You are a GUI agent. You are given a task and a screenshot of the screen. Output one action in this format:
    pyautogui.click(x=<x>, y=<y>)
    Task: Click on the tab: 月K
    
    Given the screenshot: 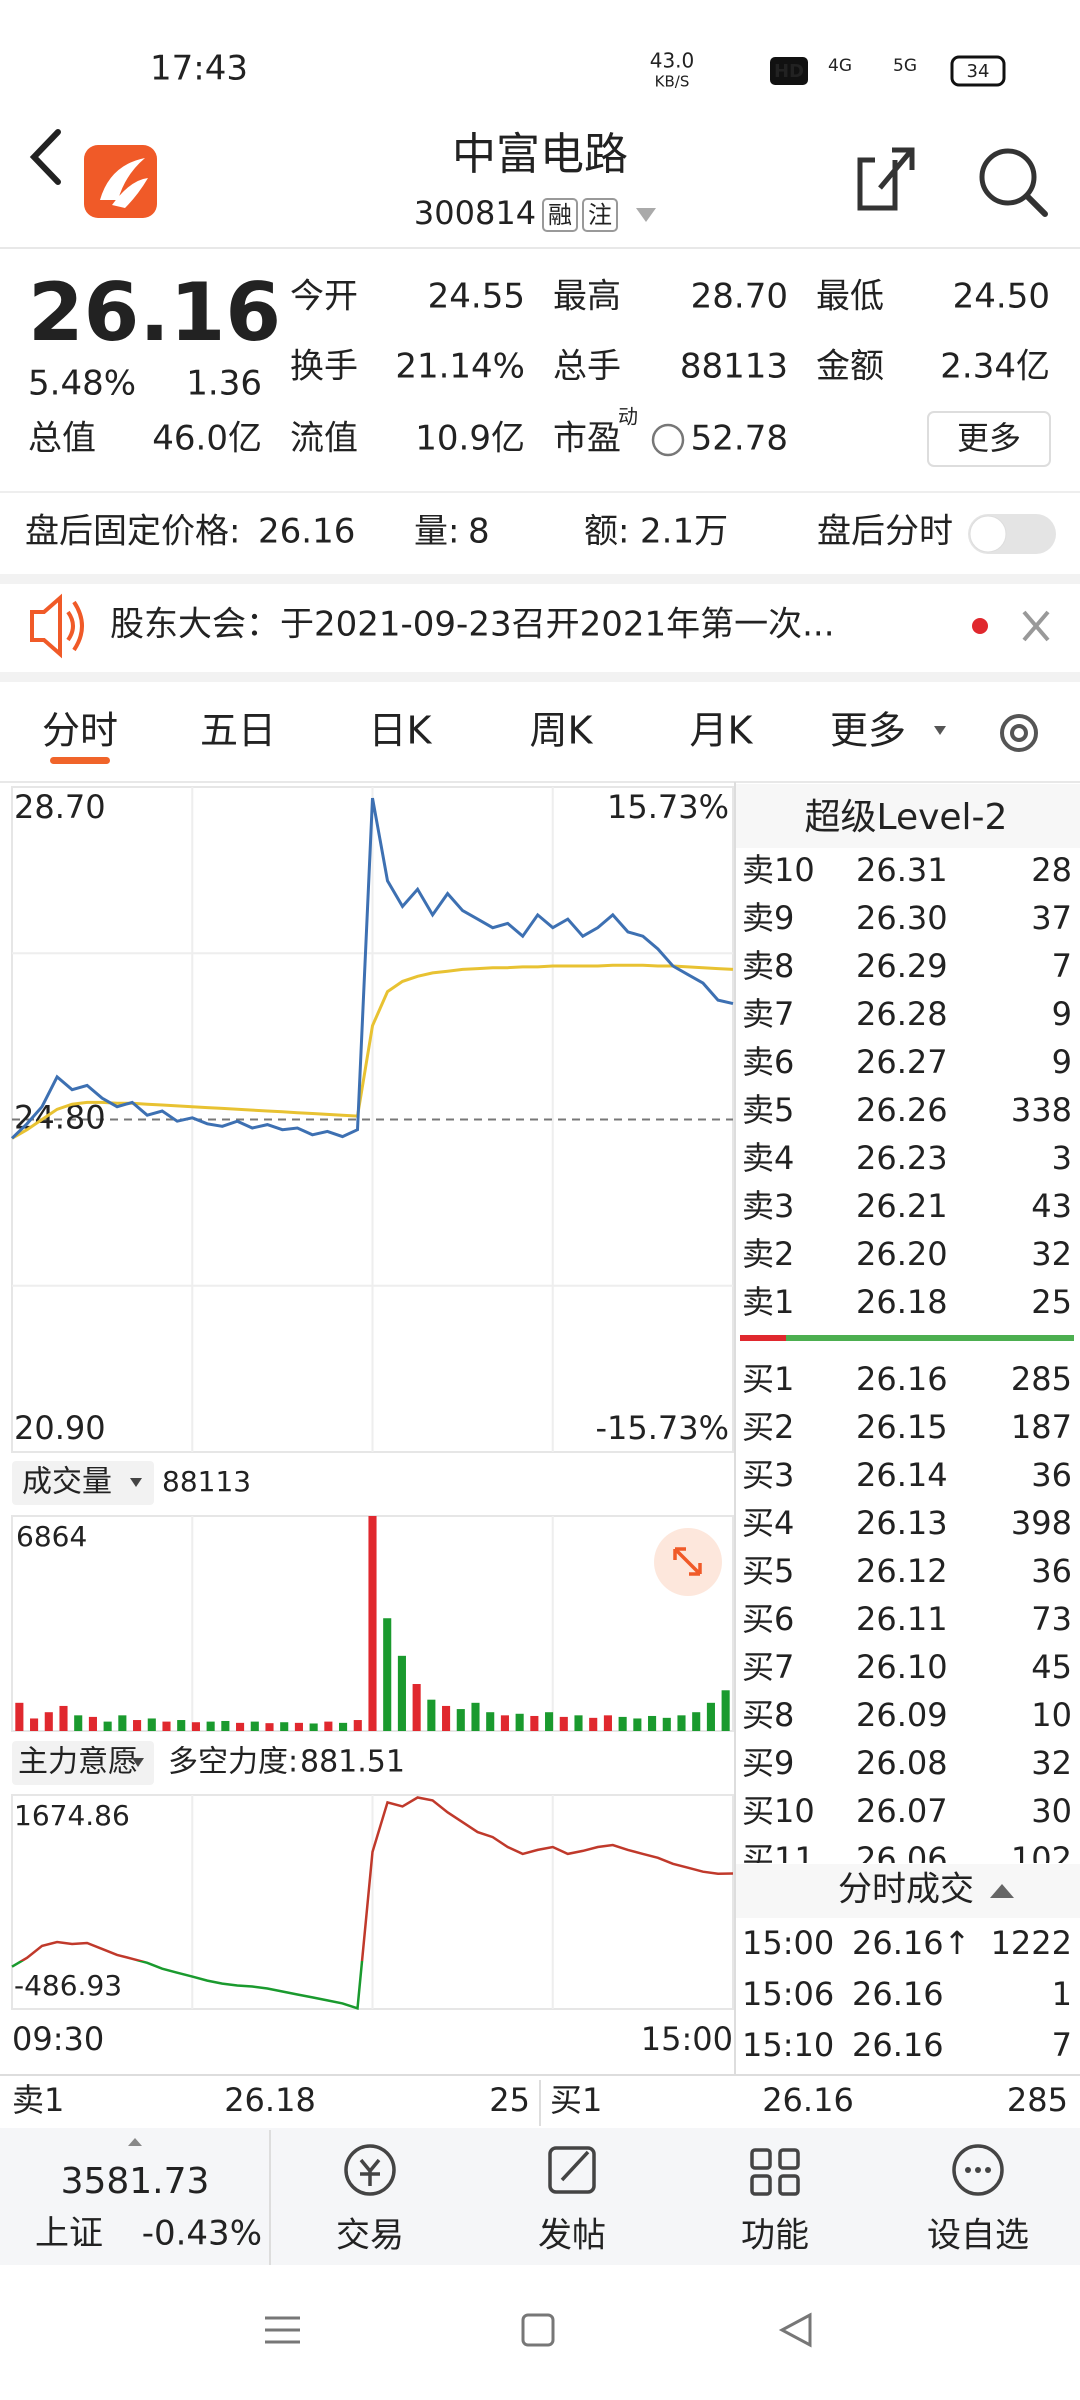 What is the action you would take?
    pyautogui.click(x=722, y=731)
    